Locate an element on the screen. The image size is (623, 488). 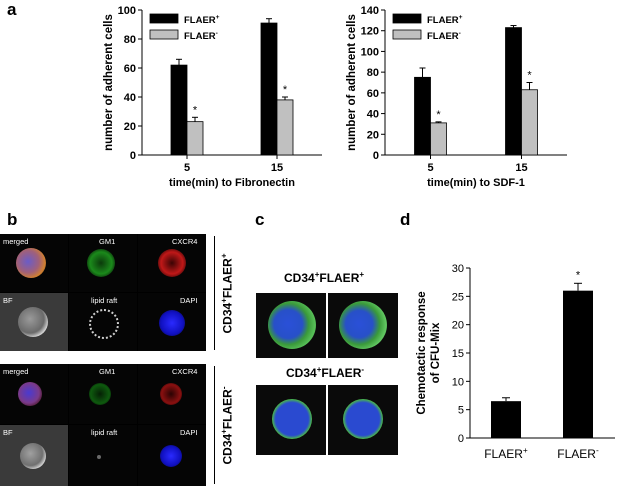
chart-a1-xtick-label: 15 is located at coordinates (277, 168).